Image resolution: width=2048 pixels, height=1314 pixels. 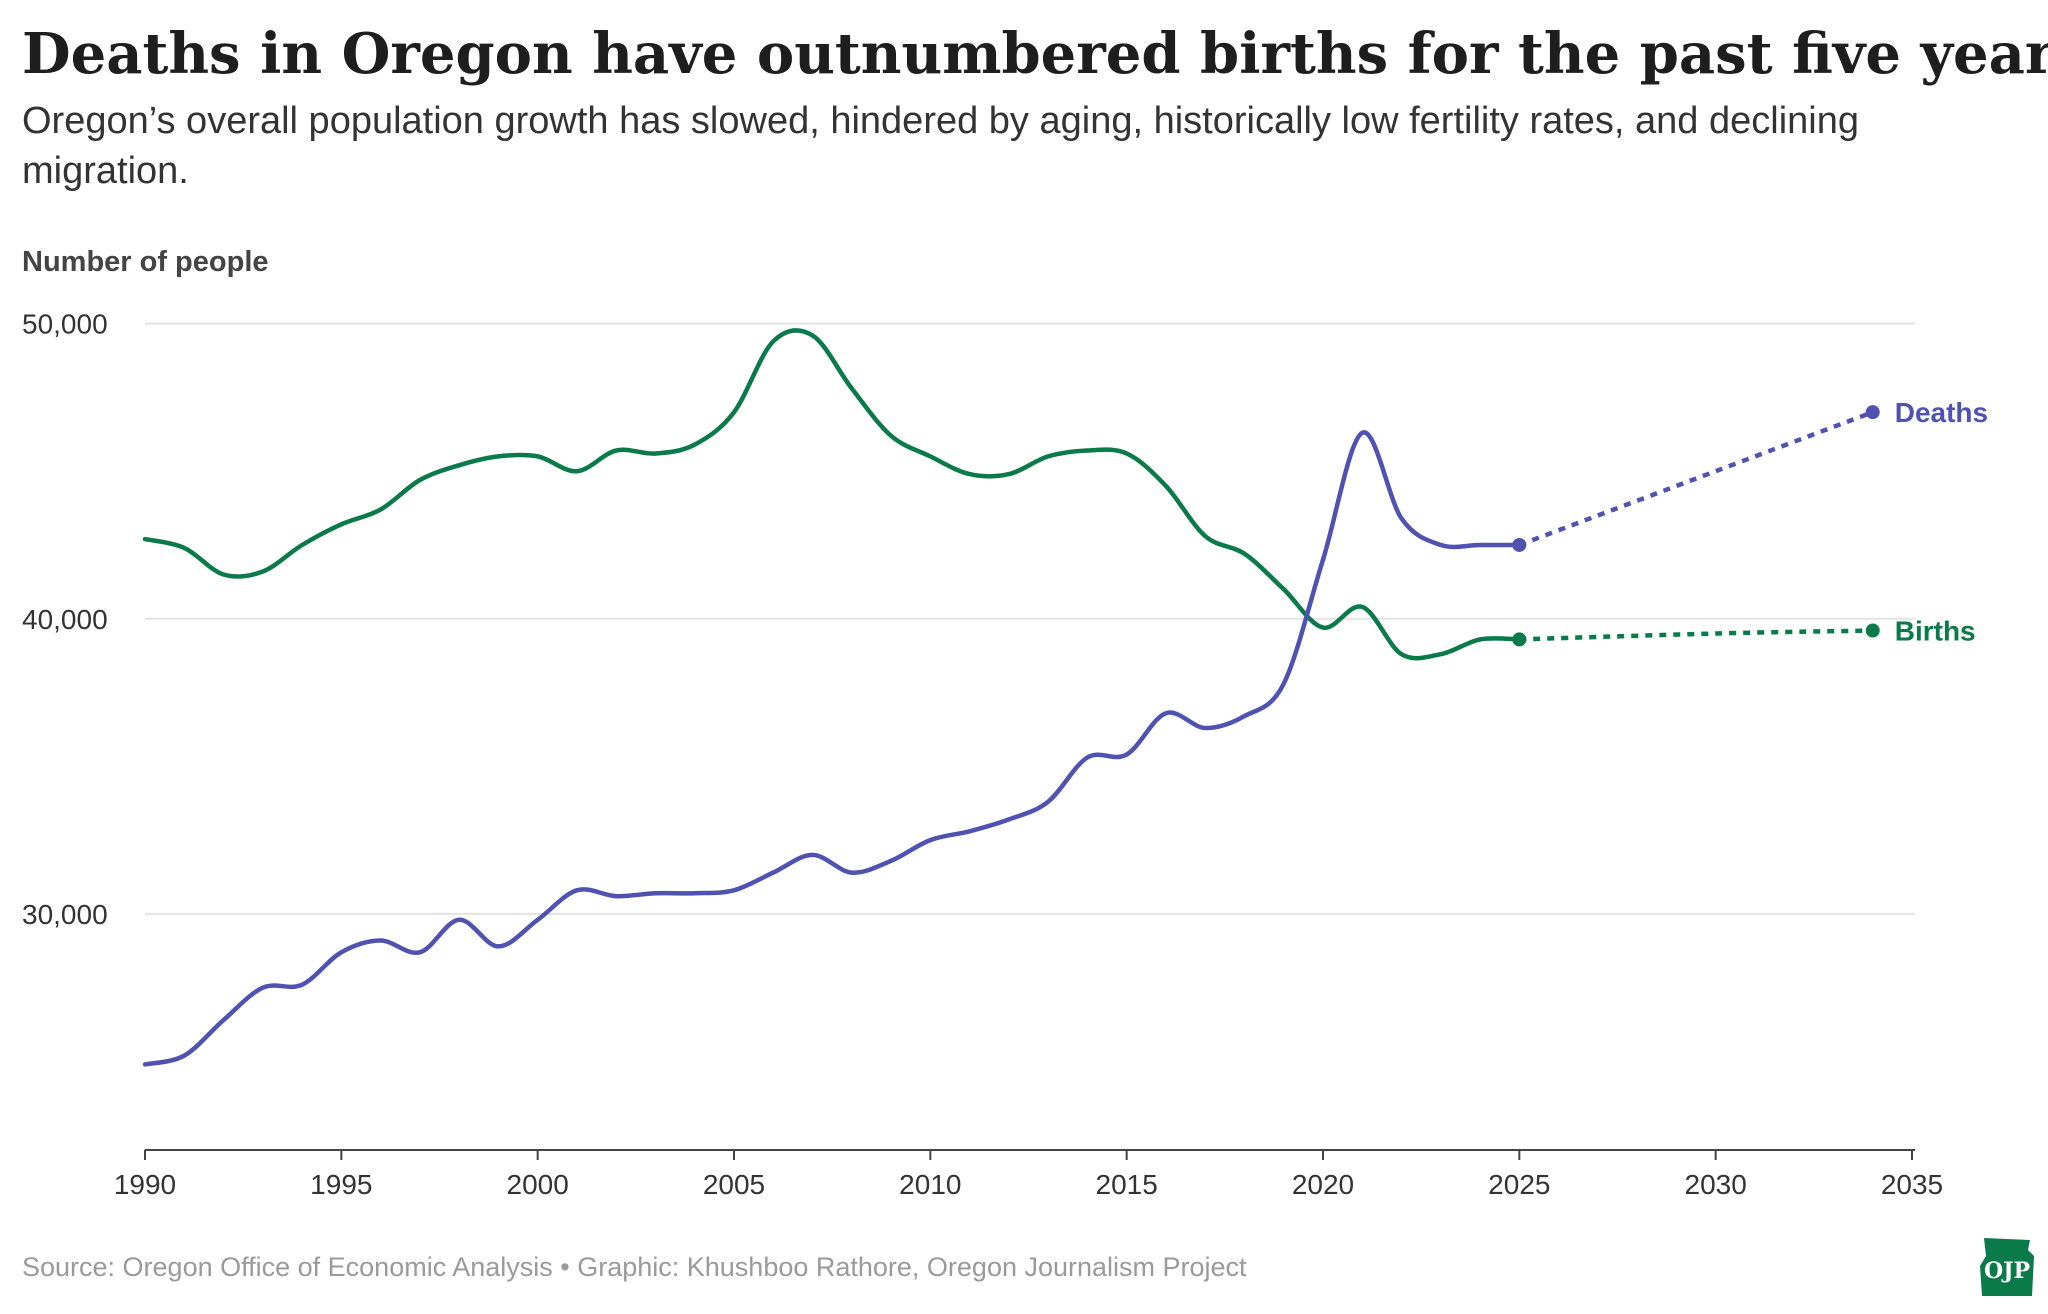 I want to click on births-2025-point, so click(x=1519, y=639).